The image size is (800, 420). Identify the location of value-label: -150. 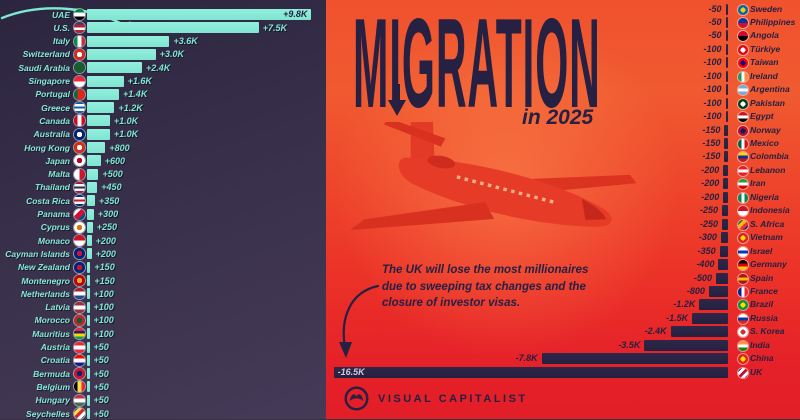
(711, 129).